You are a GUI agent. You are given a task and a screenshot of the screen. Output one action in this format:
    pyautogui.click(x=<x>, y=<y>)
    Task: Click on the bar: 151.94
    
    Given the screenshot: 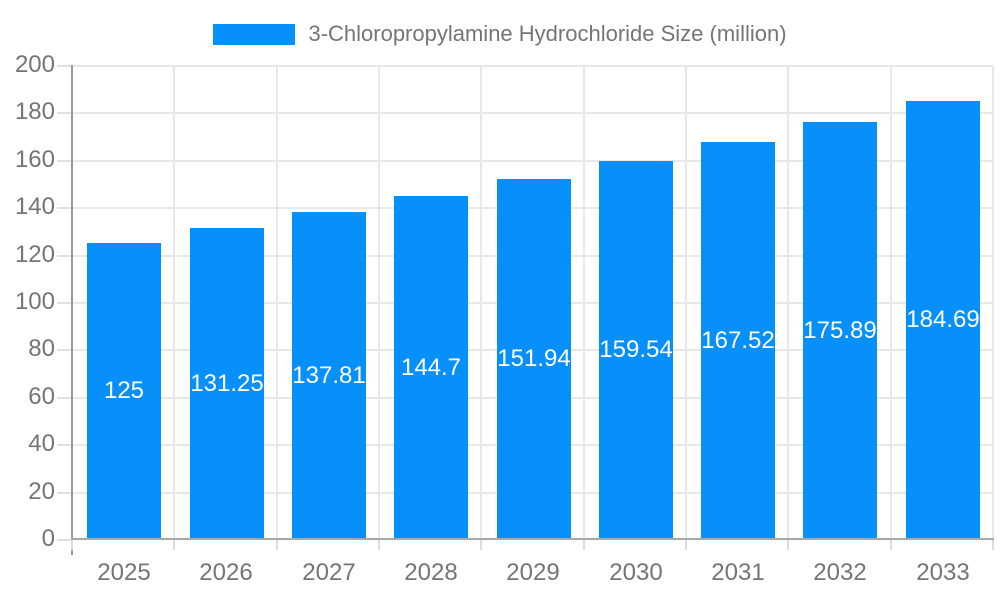 What is the action you would take?
    pyautogui.click(x=534, y=359)
    